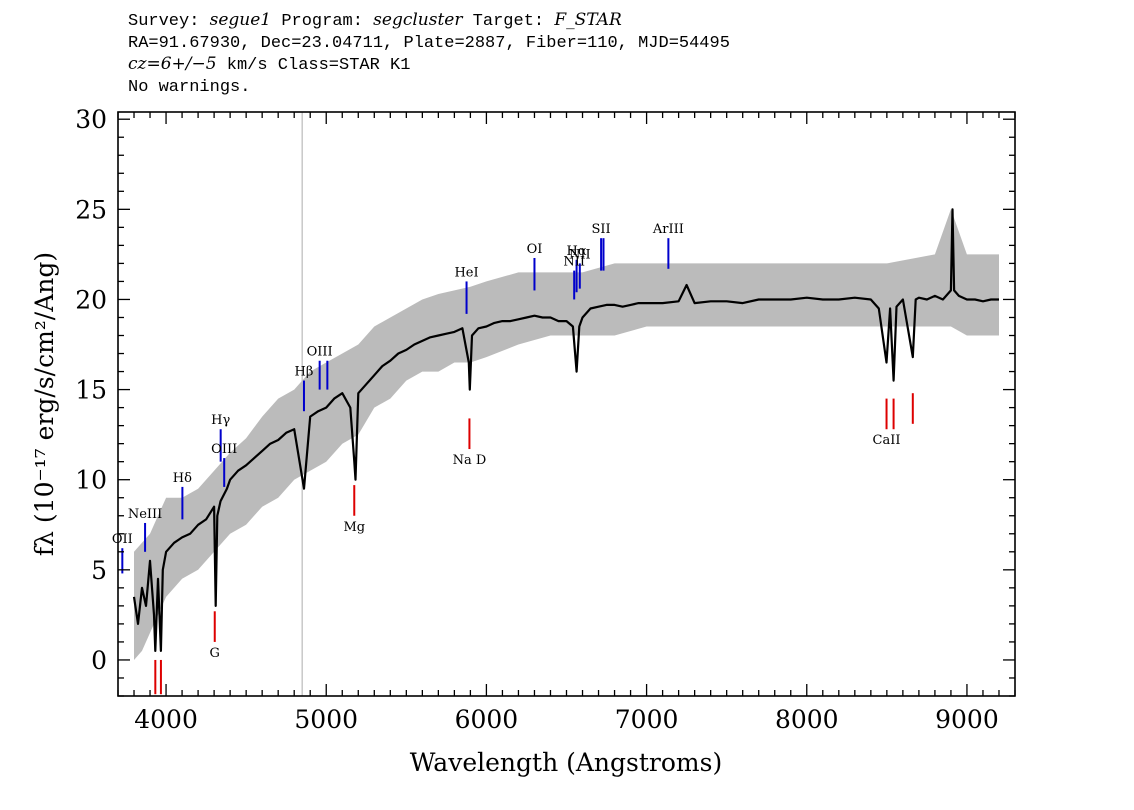 This screenshot has height=810, width=1134. What do you see at coordinates (668, 229) in the screenshot?
I see `emission-line-label: ArIII` at bounding box center [668, 229].